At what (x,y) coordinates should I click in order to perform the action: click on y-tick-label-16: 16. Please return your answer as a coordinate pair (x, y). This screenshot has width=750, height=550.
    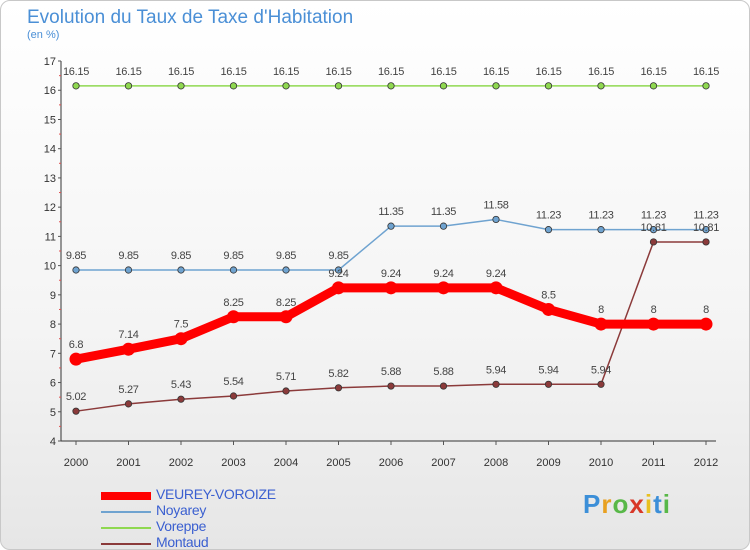
    Looking at the image, I should click on (50, 91).